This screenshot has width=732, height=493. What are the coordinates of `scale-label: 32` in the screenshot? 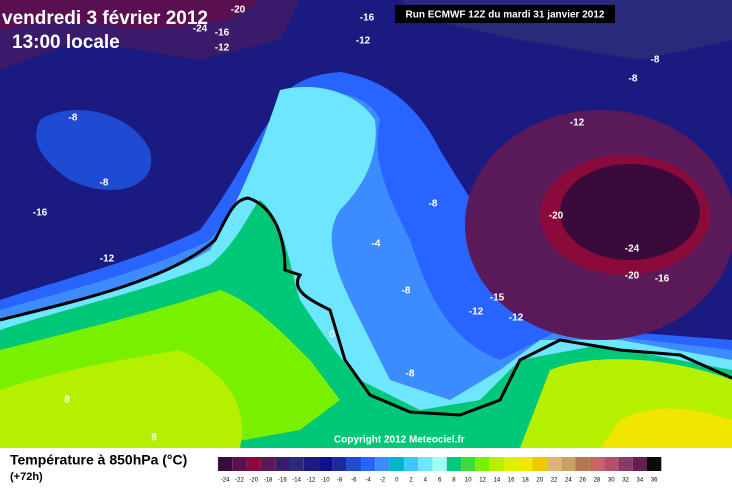 It's located at (625, 481).